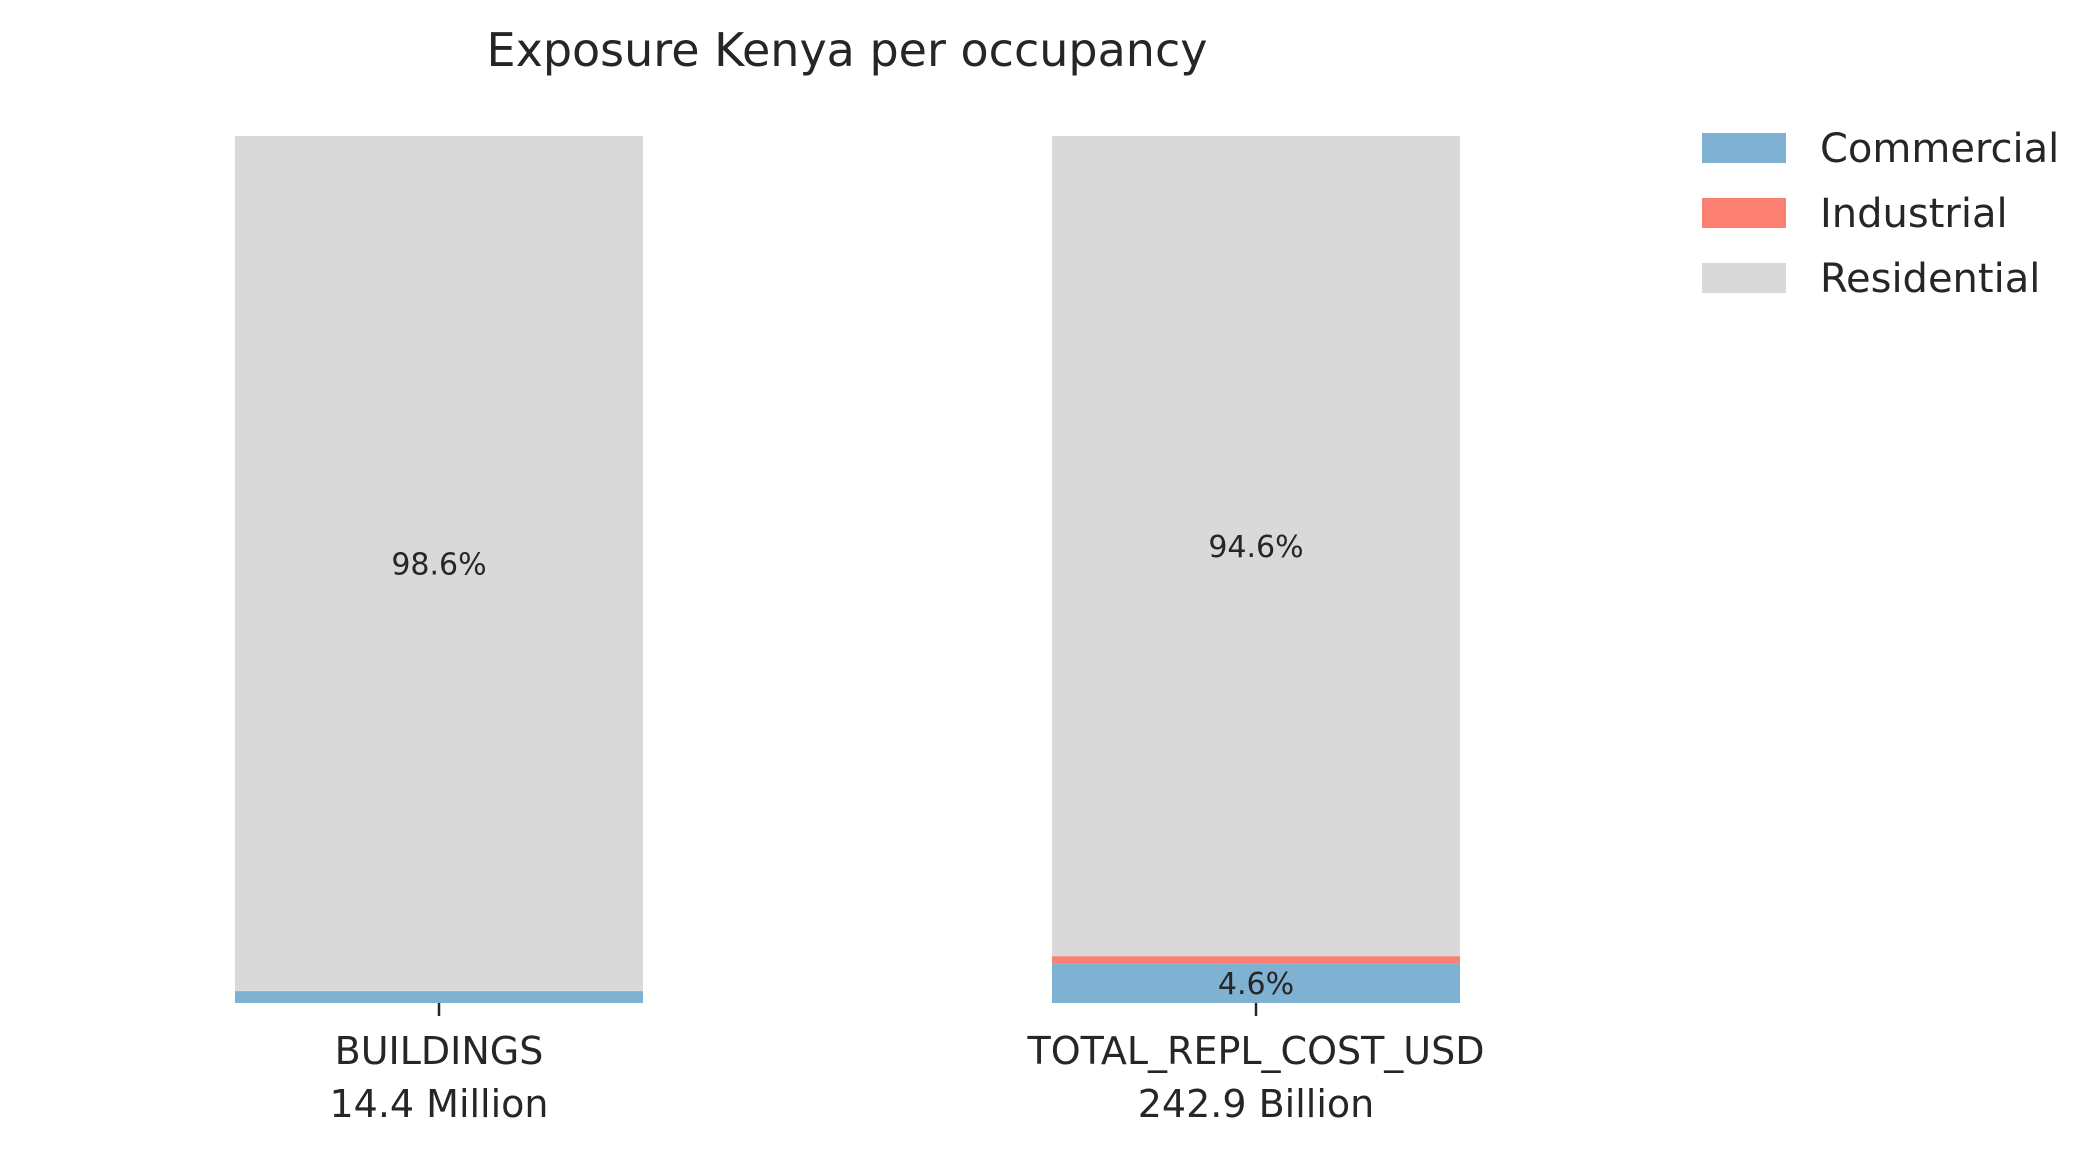 Image resolution: width=2081 pixels, height=1159 pixels. Describe the element at coordinates (1256, 1104) in the screenshot. I see `x-total-label-2: 242.9 Billion` at that location.